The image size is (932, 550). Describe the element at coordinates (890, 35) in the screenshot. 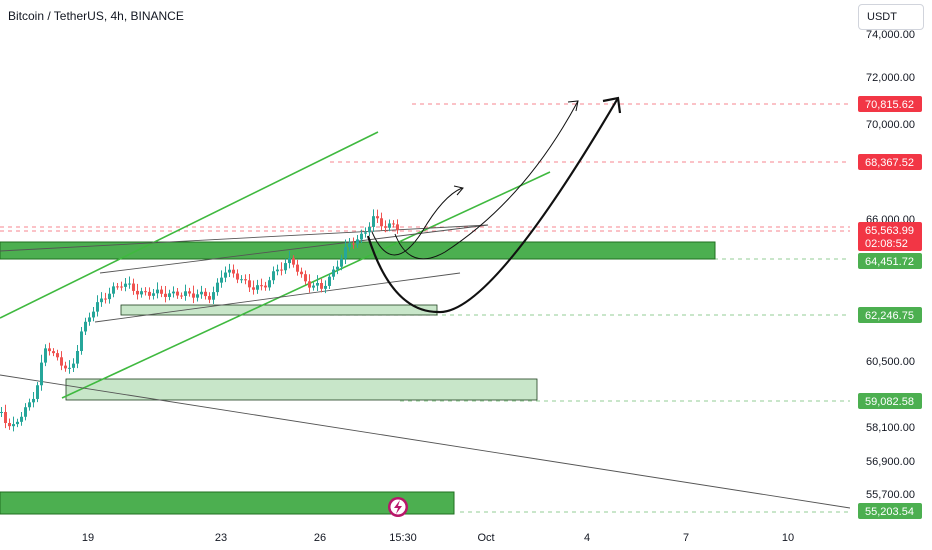

I see `price-axis-label: 74,000.00` at that location.